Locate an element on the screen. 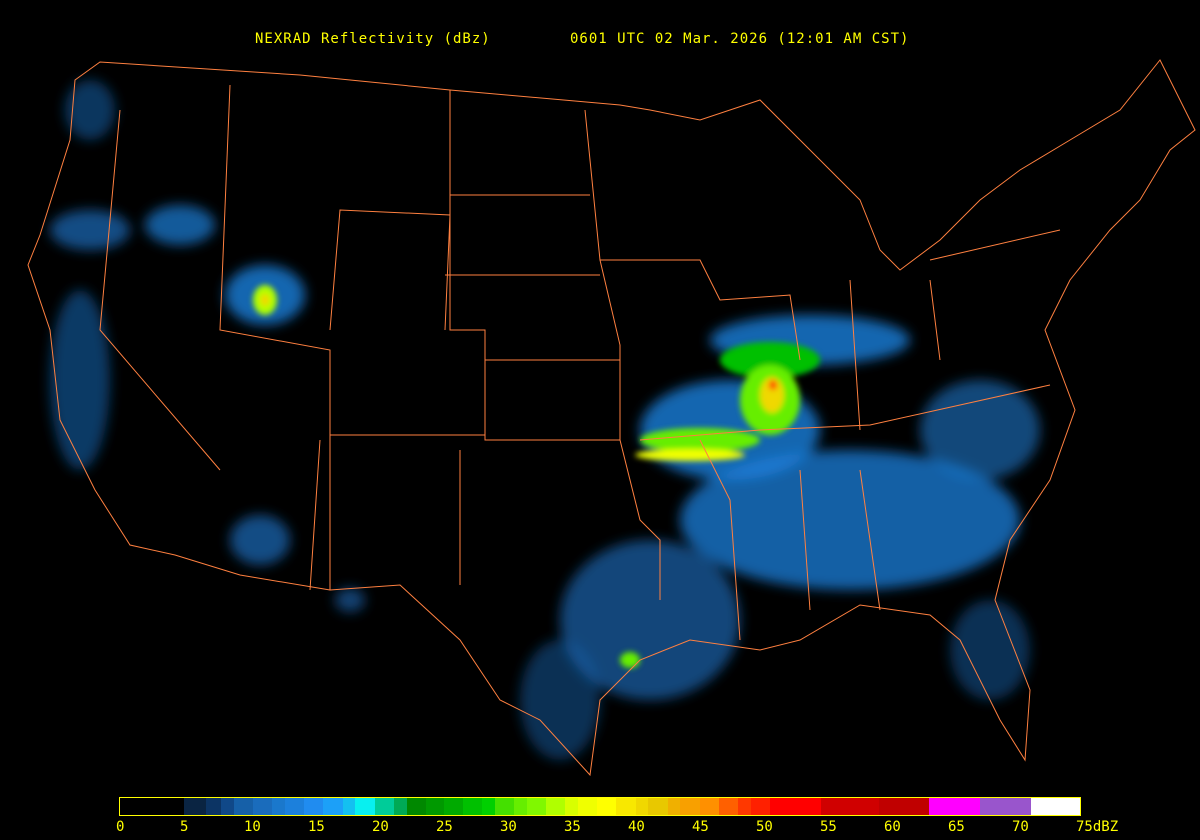 This screenshot has width=1200, height=840. color-scale-tick-label: 20 is located at coordinates (380, 827).